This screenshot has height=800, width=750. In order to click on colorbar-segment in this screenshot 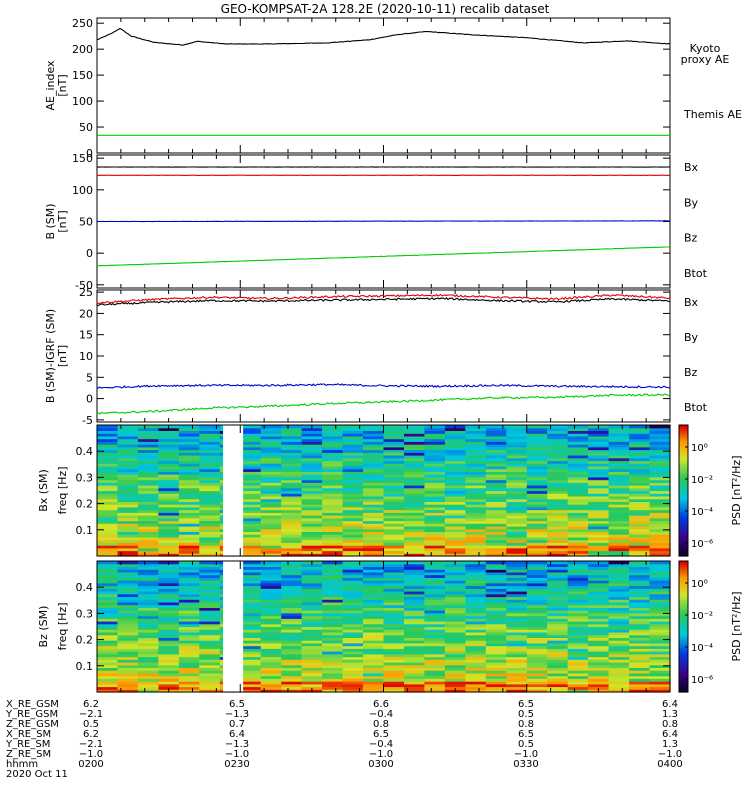, I will do `click(683, 544)`.